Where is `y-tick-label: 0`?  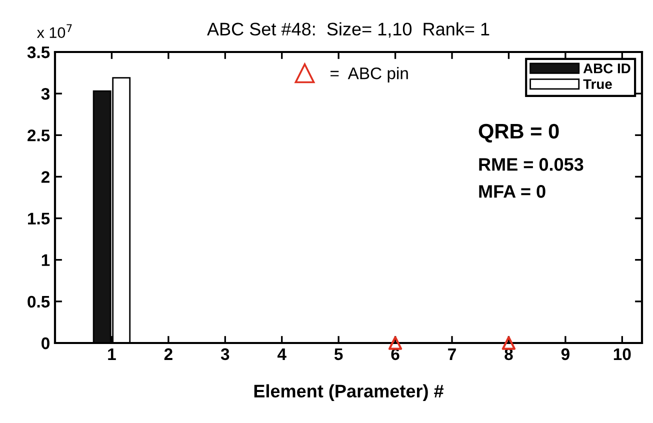 y-tick-label: 0 is located at coordinates (46, 343).